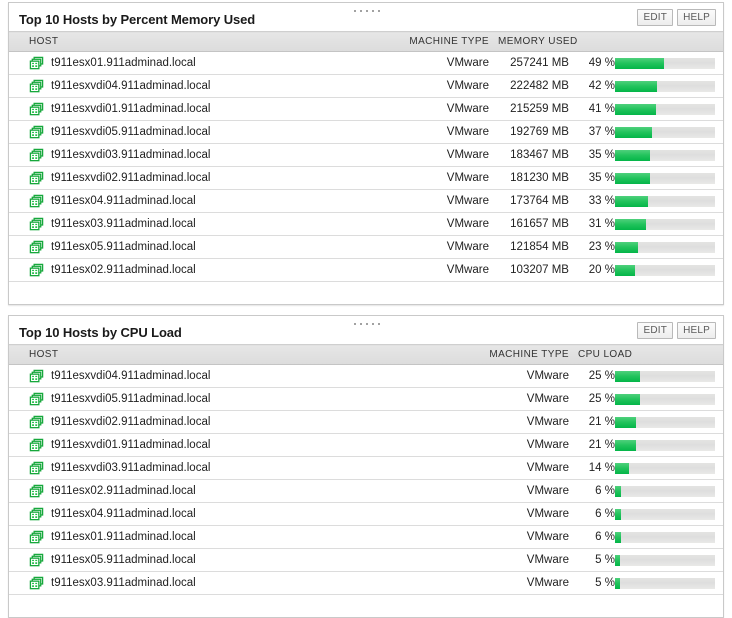 Image resolution: width=732 pixels, height=618 pixels. What do you see at coordinates (676, 17) in the screenshot?
I see `panel-actions: EDIT HELP` at bounding box center [676, 17].